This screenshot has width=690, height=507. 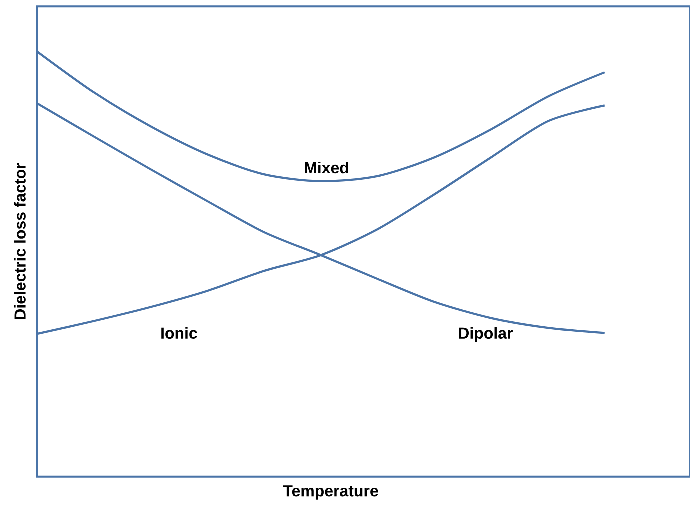 I want to click on x-axis-title: Temperature, so click(x=330, y=493).